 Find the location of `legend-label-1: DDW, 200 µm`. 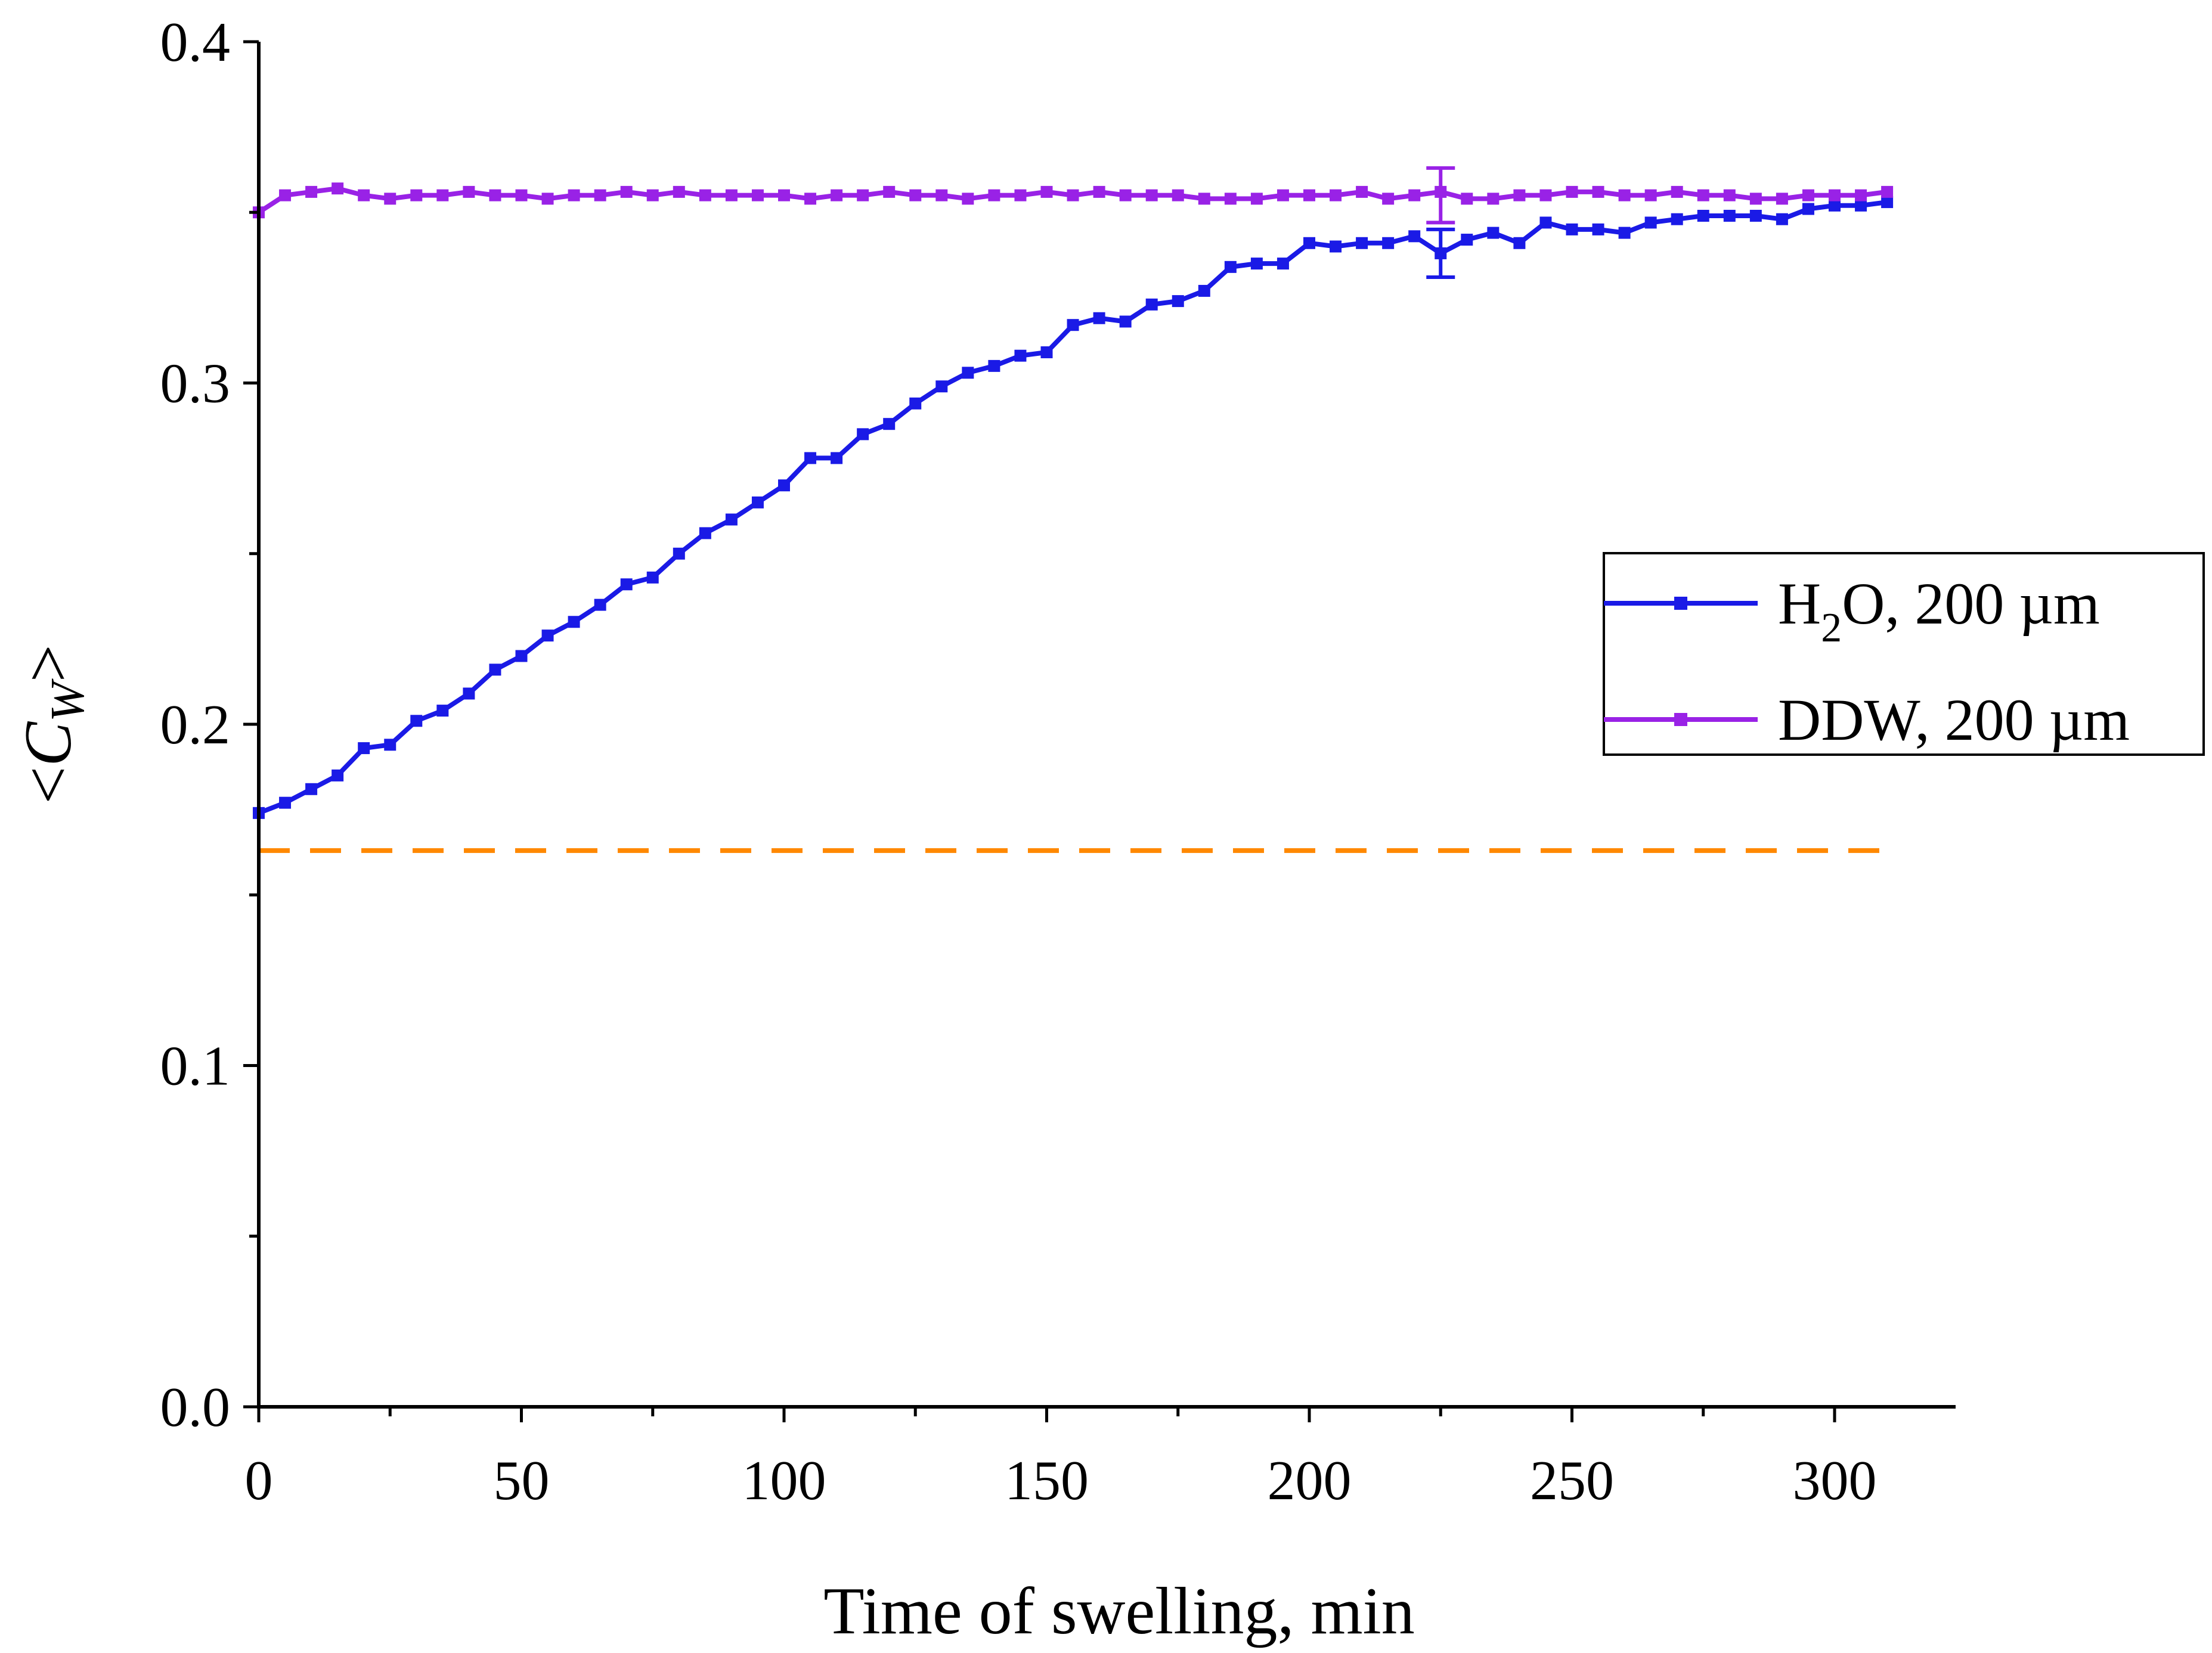

legend-label-1: DDW, 200 µm is located at coordinates (1954, 720).